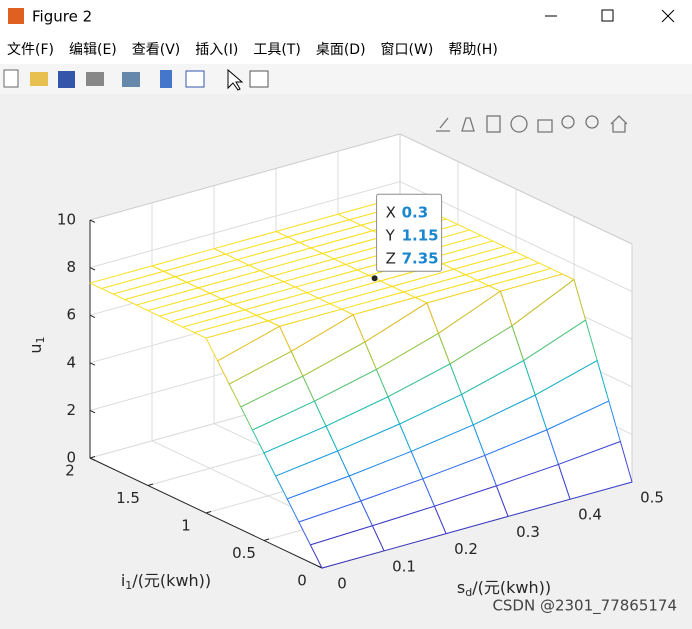 The image size is (692, 629). I want to click on app-icon, so click(16, 16).